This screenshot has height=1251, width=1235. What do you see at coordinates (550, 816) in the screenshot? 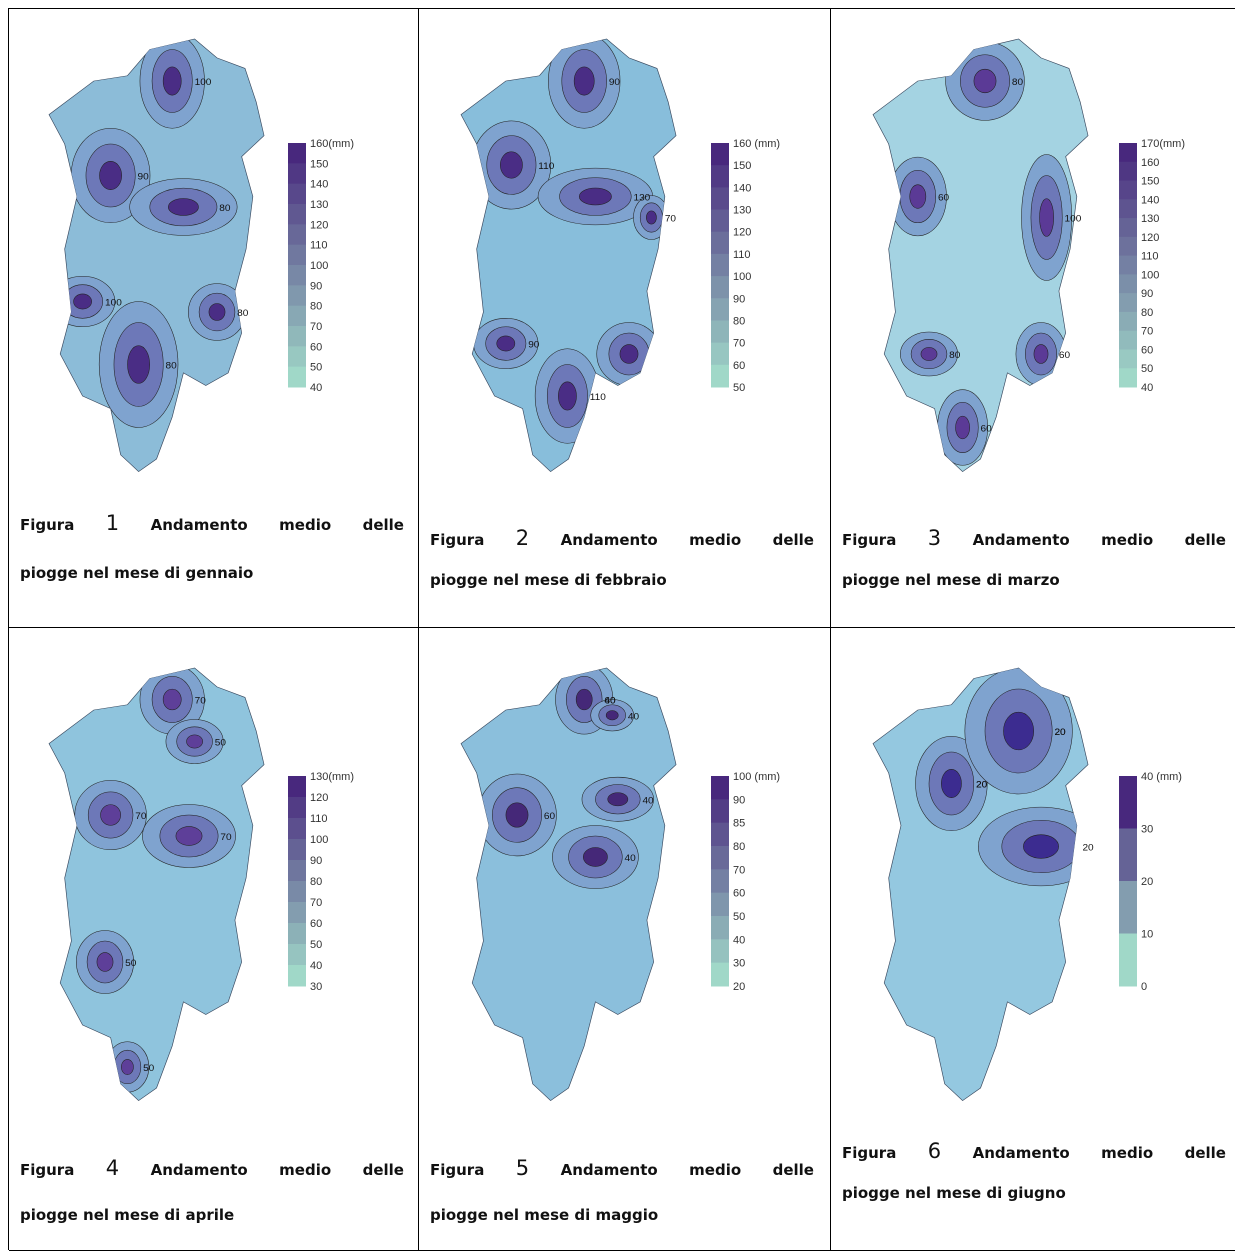
I see `contour-label: 60` at bounding box center [550, 816].